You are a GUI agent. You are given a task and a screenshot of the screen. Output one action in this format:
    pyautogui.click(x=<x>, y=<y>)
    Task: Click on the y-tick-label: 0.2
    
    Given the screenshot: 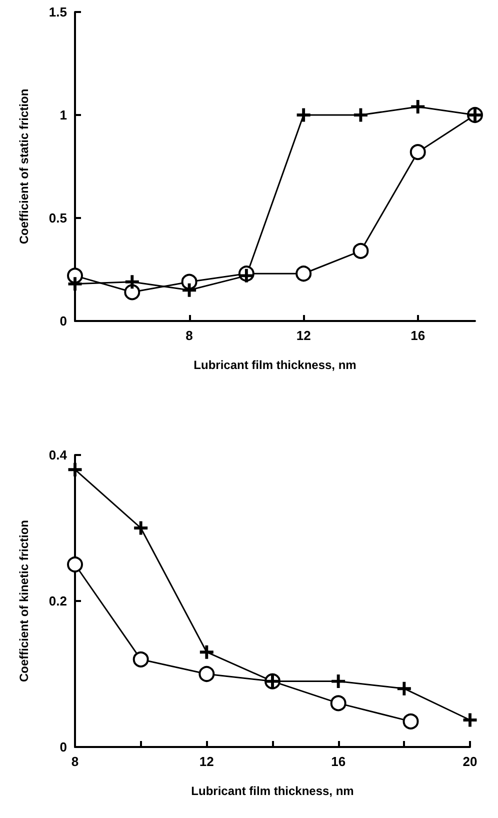 What is the action you would take?
    pyautogui.click(x=57, y=601)
    